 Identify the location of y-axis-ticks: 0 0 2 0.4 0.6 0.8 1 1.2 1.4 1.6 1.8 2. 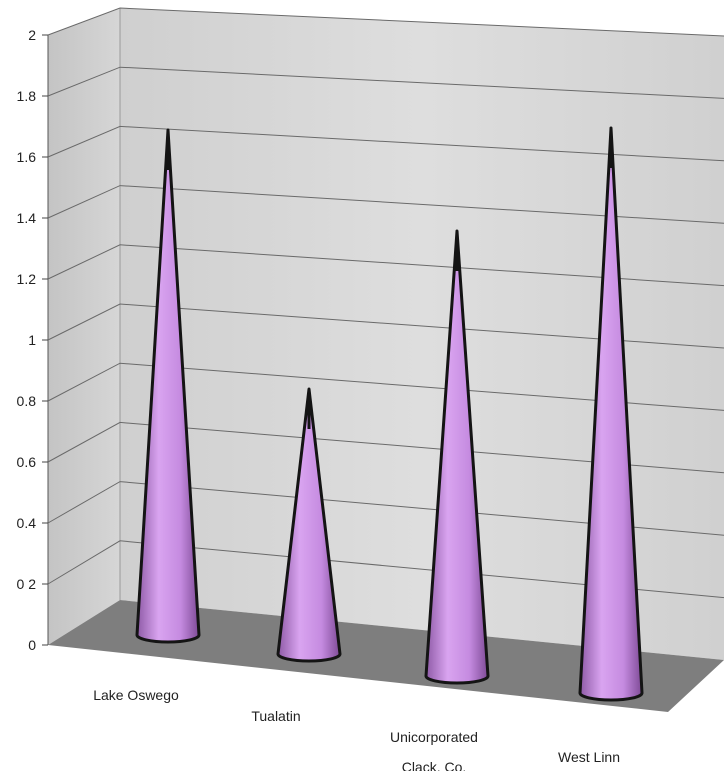
(32, 340).